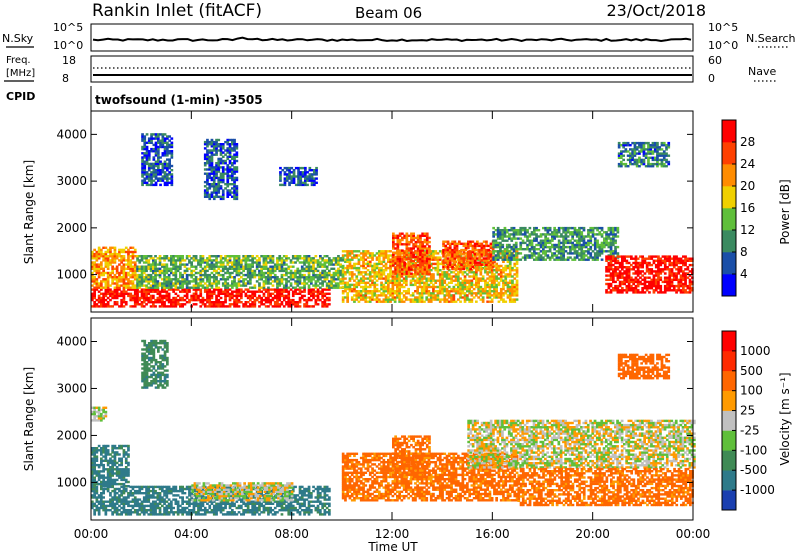  What do you see at coordinates (392, 547) in the screenshot?
I see `x-axis-label: Time UT` at bounding box center [392, 547].